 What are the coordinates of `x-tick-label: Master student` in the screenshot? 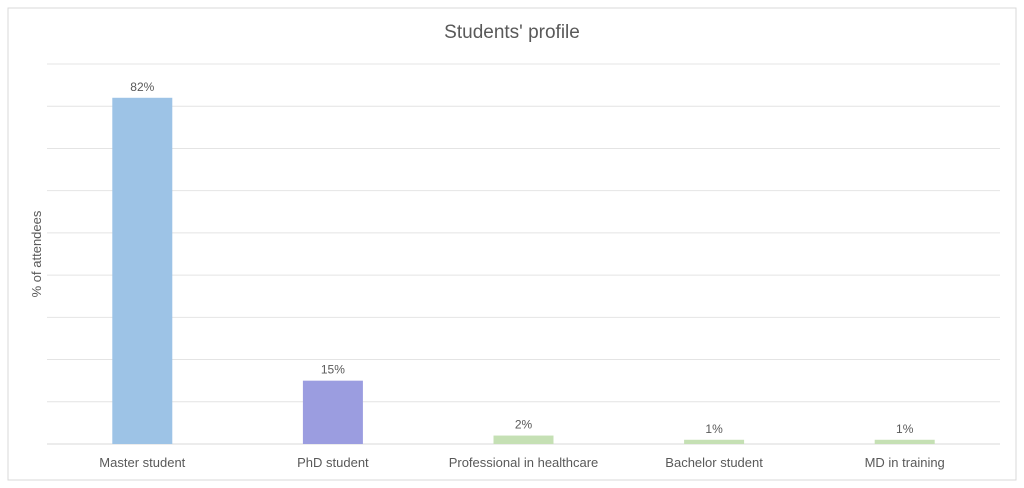 It's located at (142, 462).